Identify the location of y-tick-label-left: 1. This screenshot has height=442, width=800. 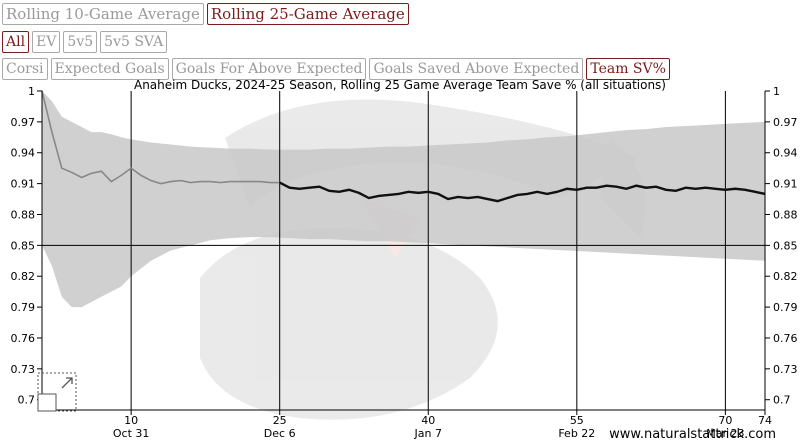
(31, 91).